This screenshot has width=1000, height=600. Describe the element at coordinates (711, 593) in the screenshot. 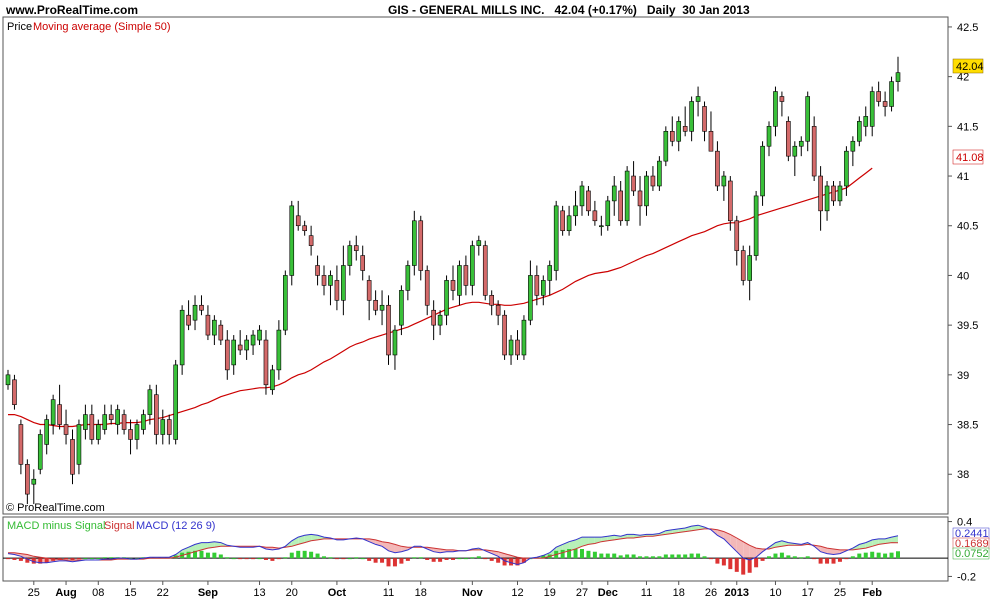

I see `time-axis-label: 26` at that location.